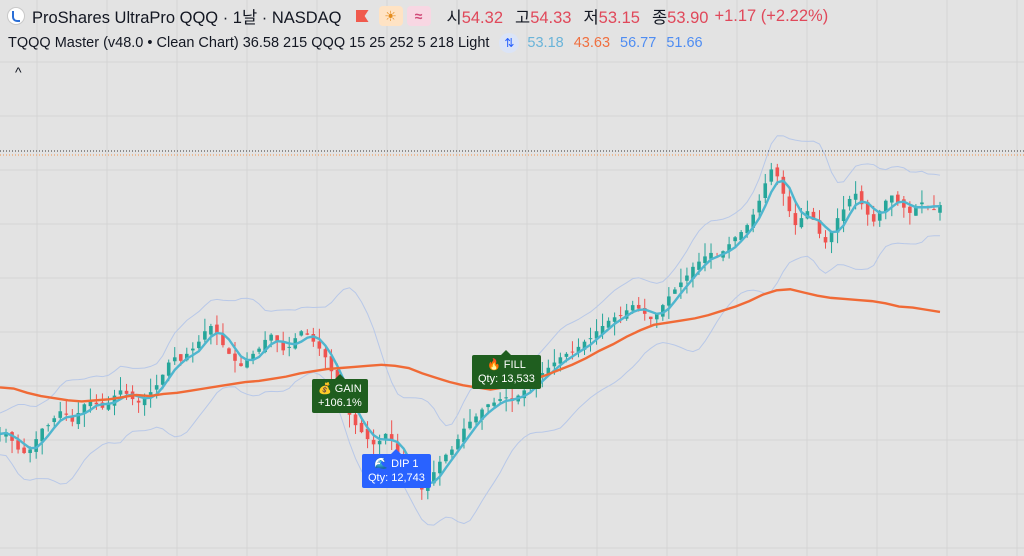  What do you see at coordinates (506, 379) in the screenshot?
I see `fill-marker-qty: Qty: 13,533` at bounding box center [506, 379].